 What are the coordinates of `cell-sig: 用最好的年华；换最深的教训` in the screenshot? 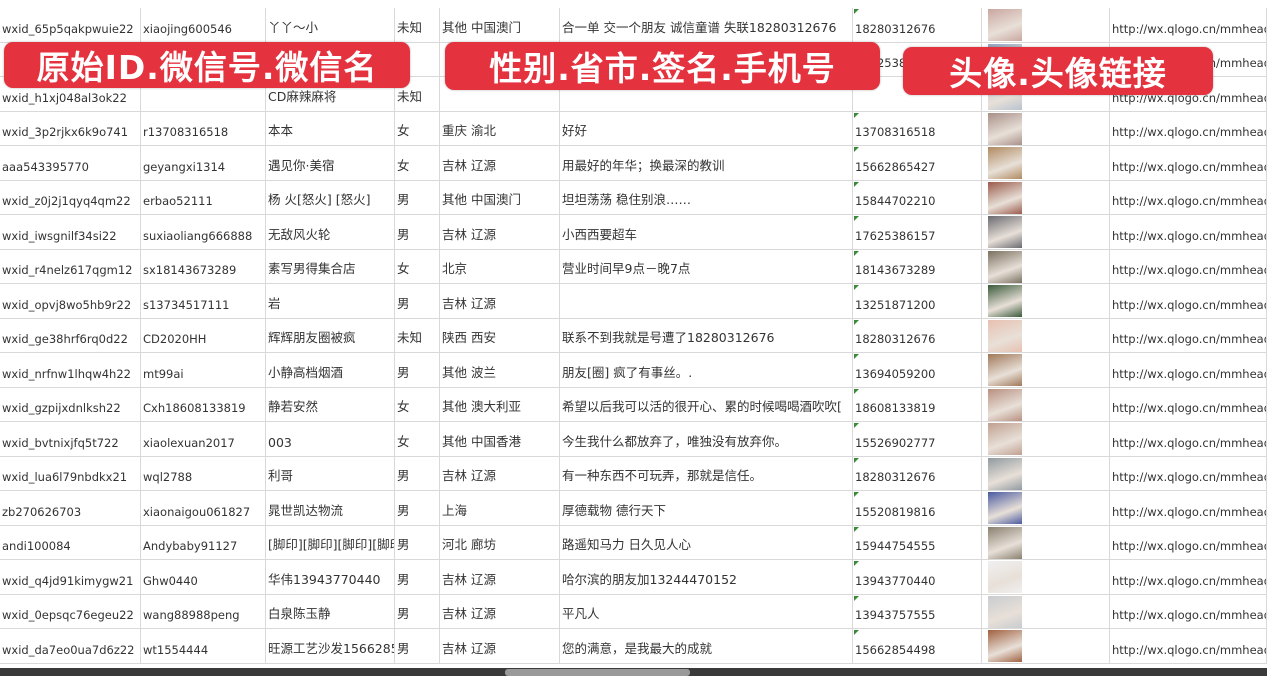 It's located at (706, 163).